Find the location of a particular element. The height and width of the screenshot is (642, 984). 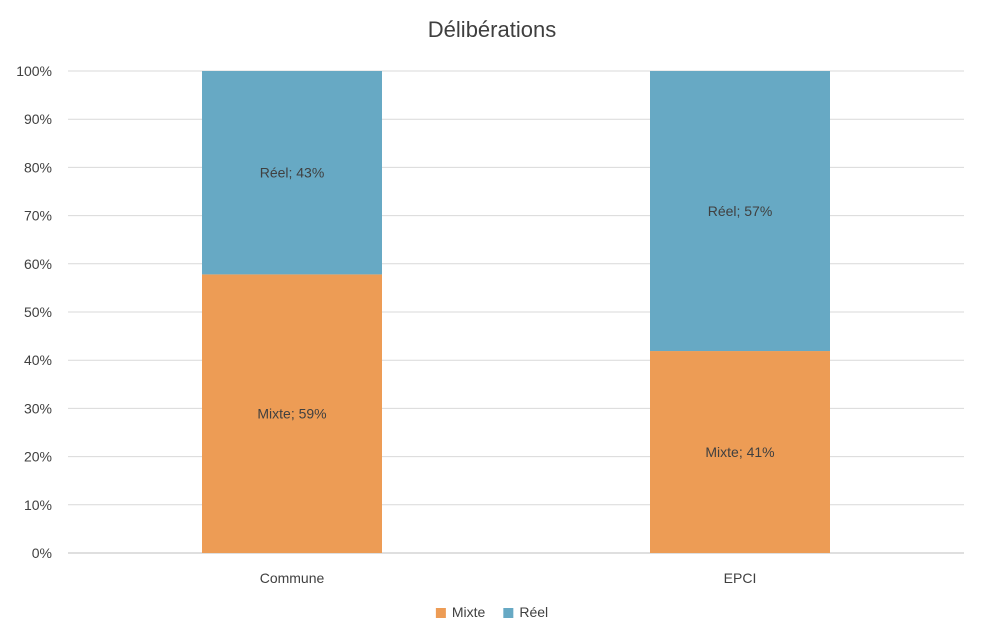

bar-segment-r-el-epci is located at coordinates (740, 211).